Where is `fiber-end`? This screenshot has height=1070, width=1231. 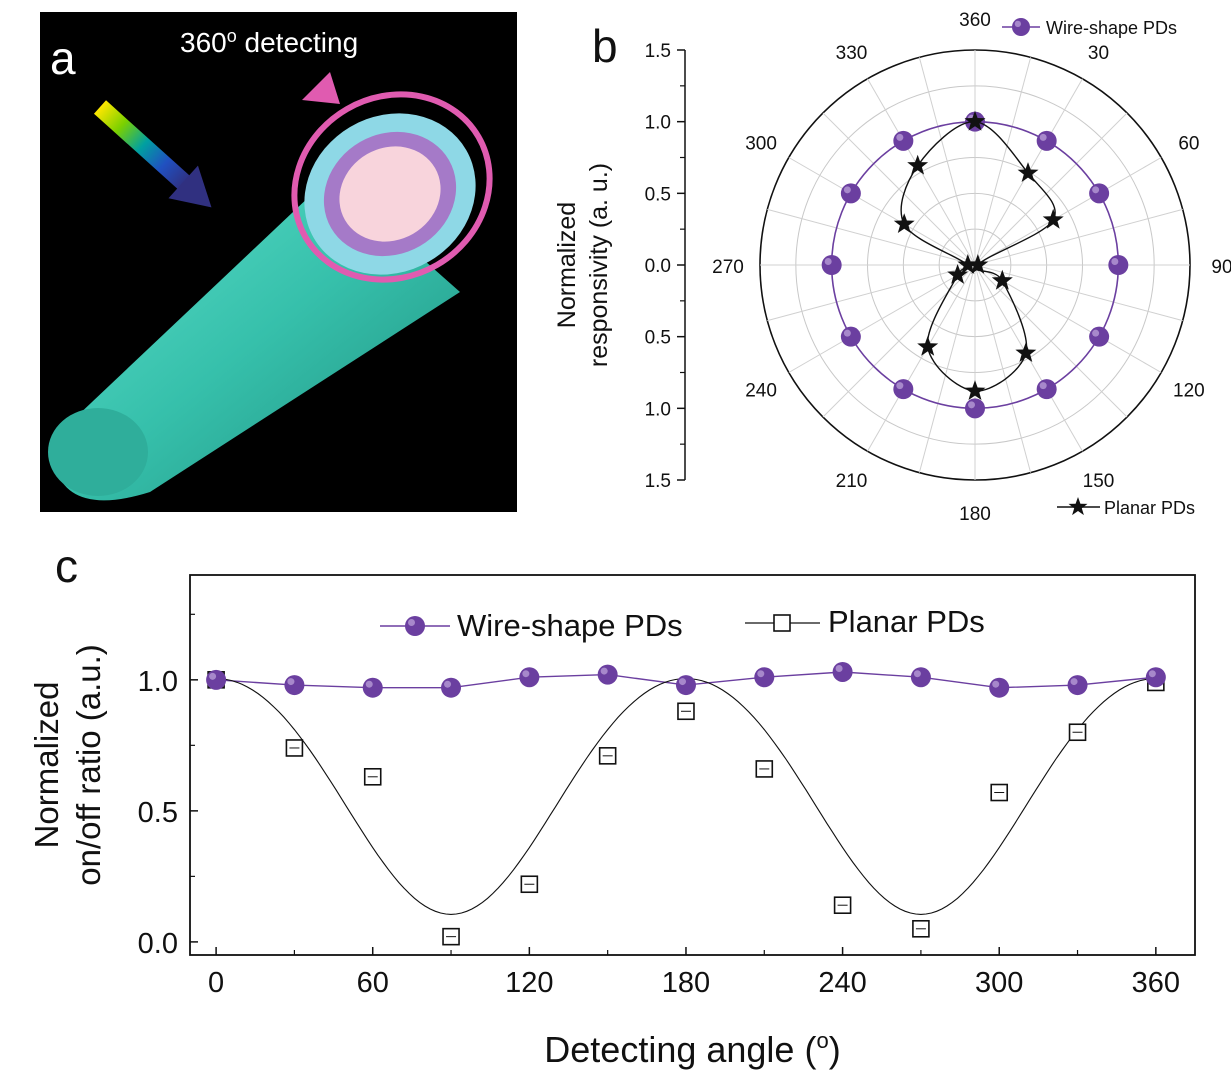
fiber-end is located at coordinates (98, 452).